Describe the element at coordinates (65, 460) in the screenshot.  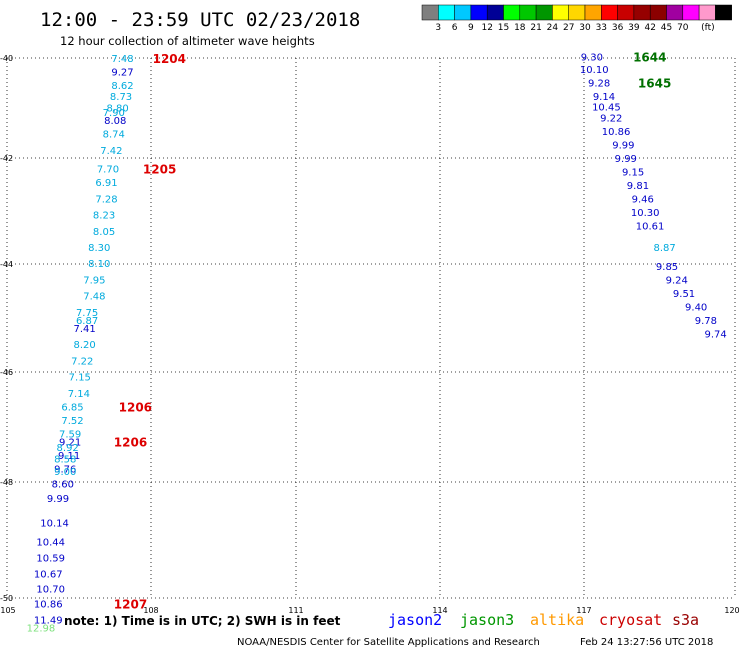
I see `wave-height-label: 8.58` at that location.